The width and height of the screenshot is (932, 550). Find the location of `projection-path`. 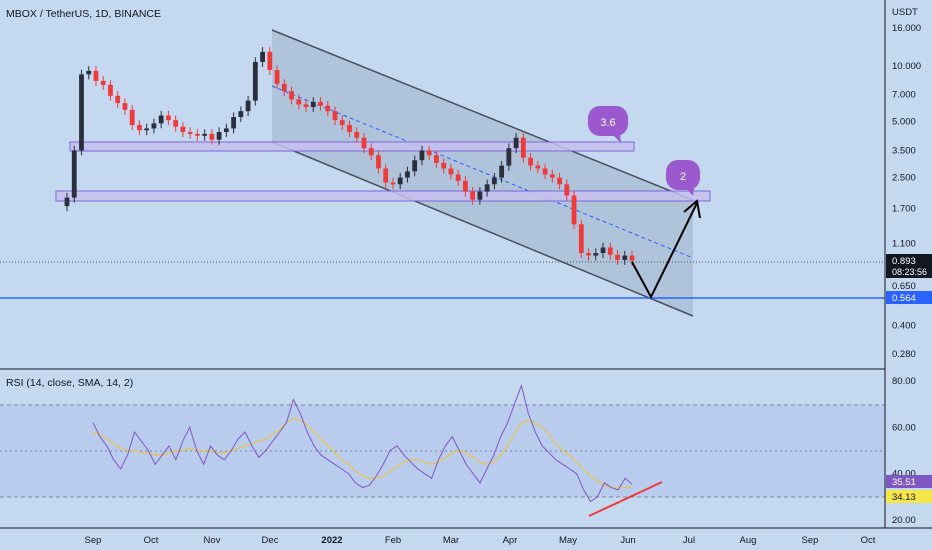

projection-path is located at coordinates (664, 251).